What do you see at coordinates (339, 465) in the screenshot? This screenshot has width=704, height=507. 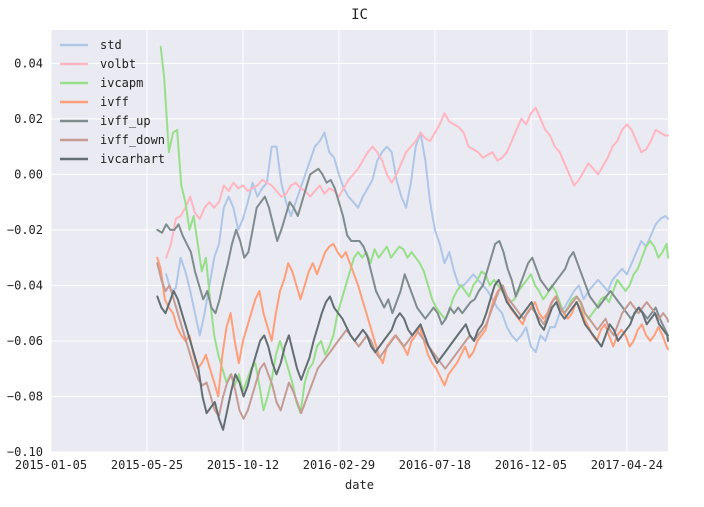 I see `x-tick-label: 2016-02-29` at bounding box center [339, 465].